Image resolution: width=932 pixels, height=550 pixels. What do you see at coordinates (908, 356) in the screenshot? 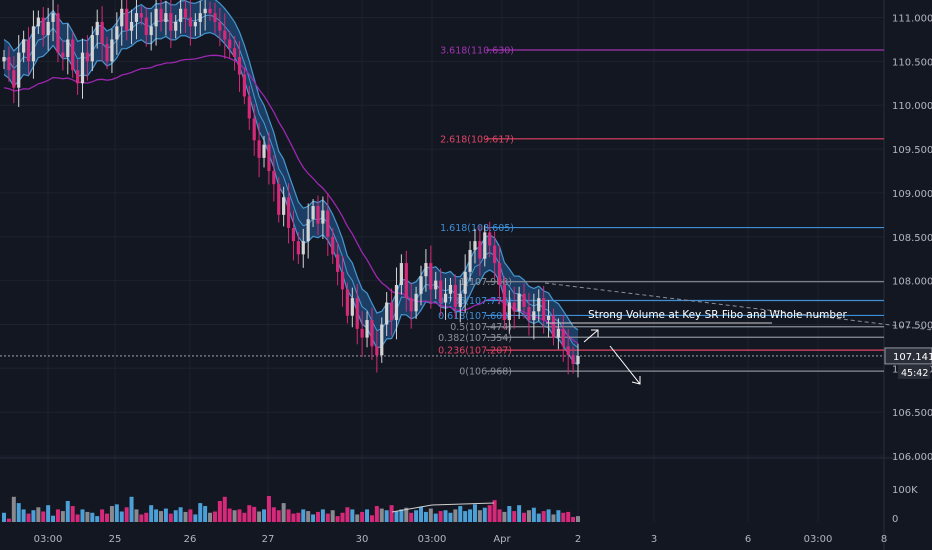
I see `current-price-tag` at bounding box center [908, 356].